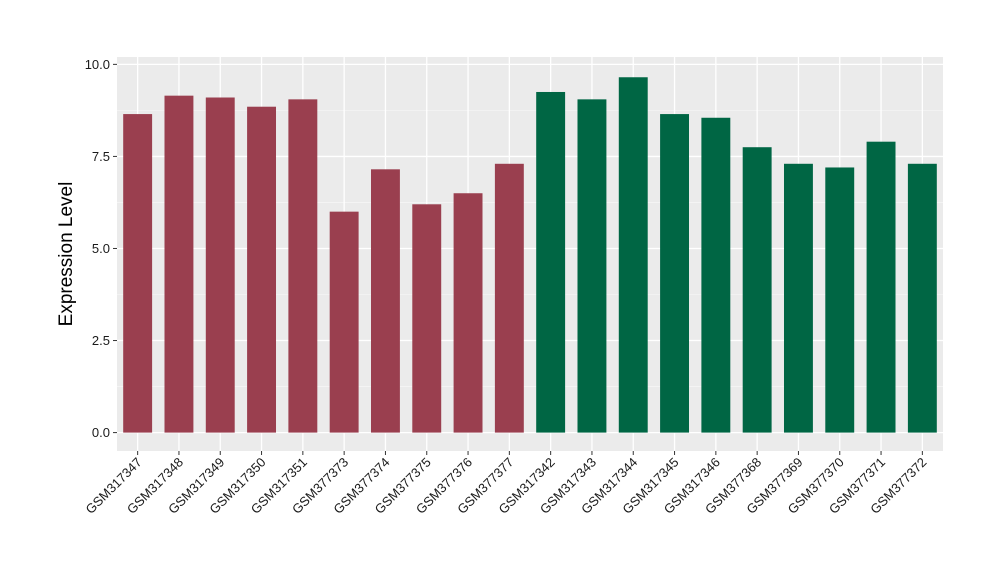 This screenshot has height=580, width=1000. I want to click on bar-gsm317346, so click(716, 275).